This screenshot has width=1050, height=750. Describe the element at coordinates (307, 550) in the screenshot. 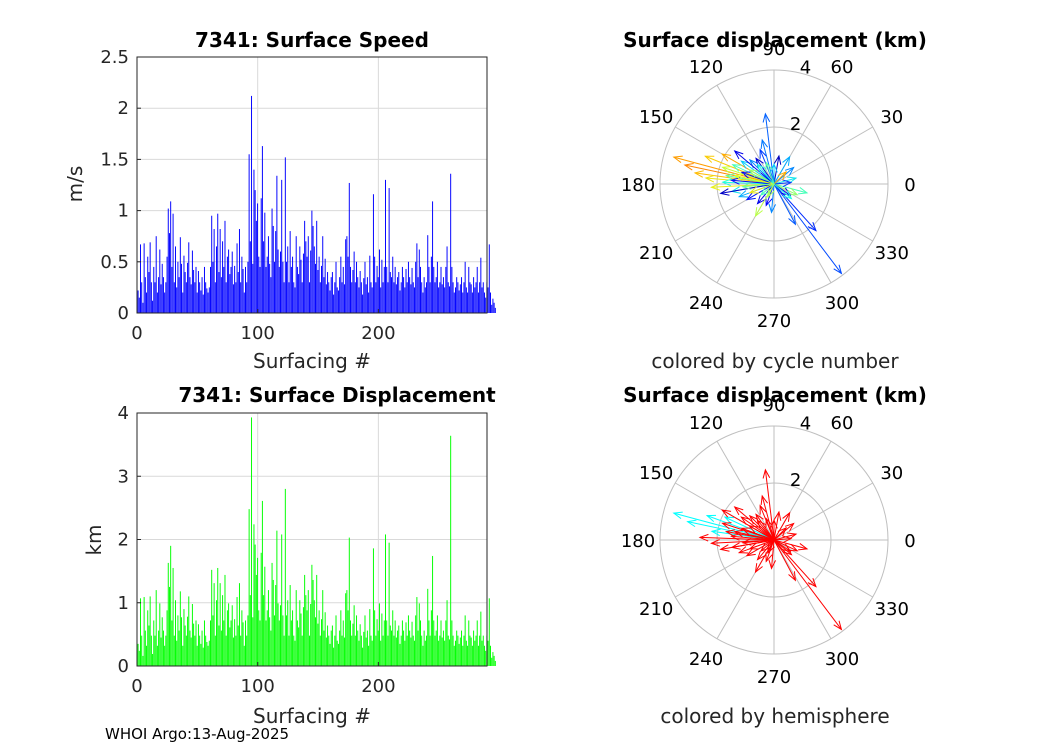

I see `displacement-plot-area: 0 100 200 0 1 2 3 4` at that location.